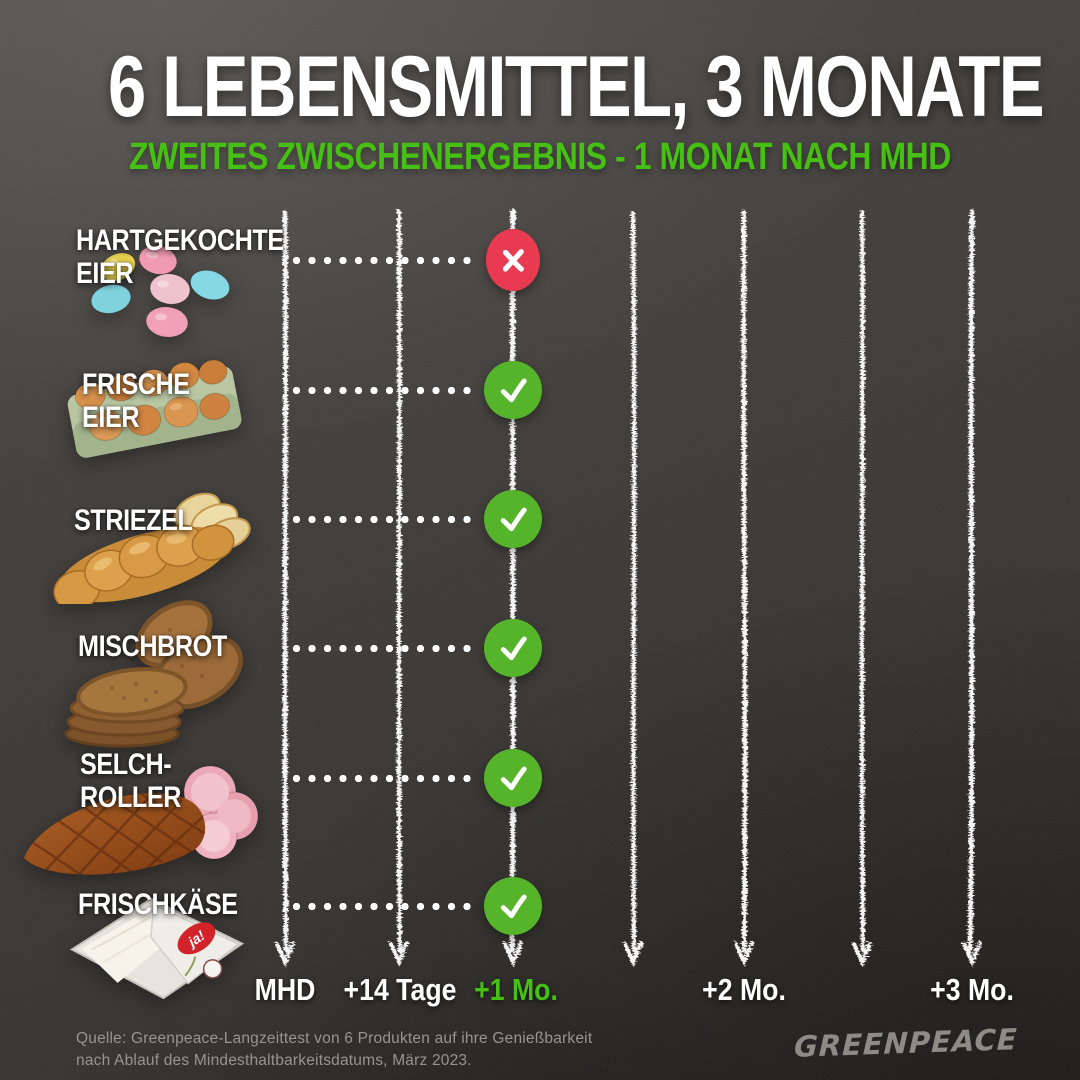 This screenshot has height=1080, width=1080. I want to click on label-line: FRISCHE, so click(136, 384).